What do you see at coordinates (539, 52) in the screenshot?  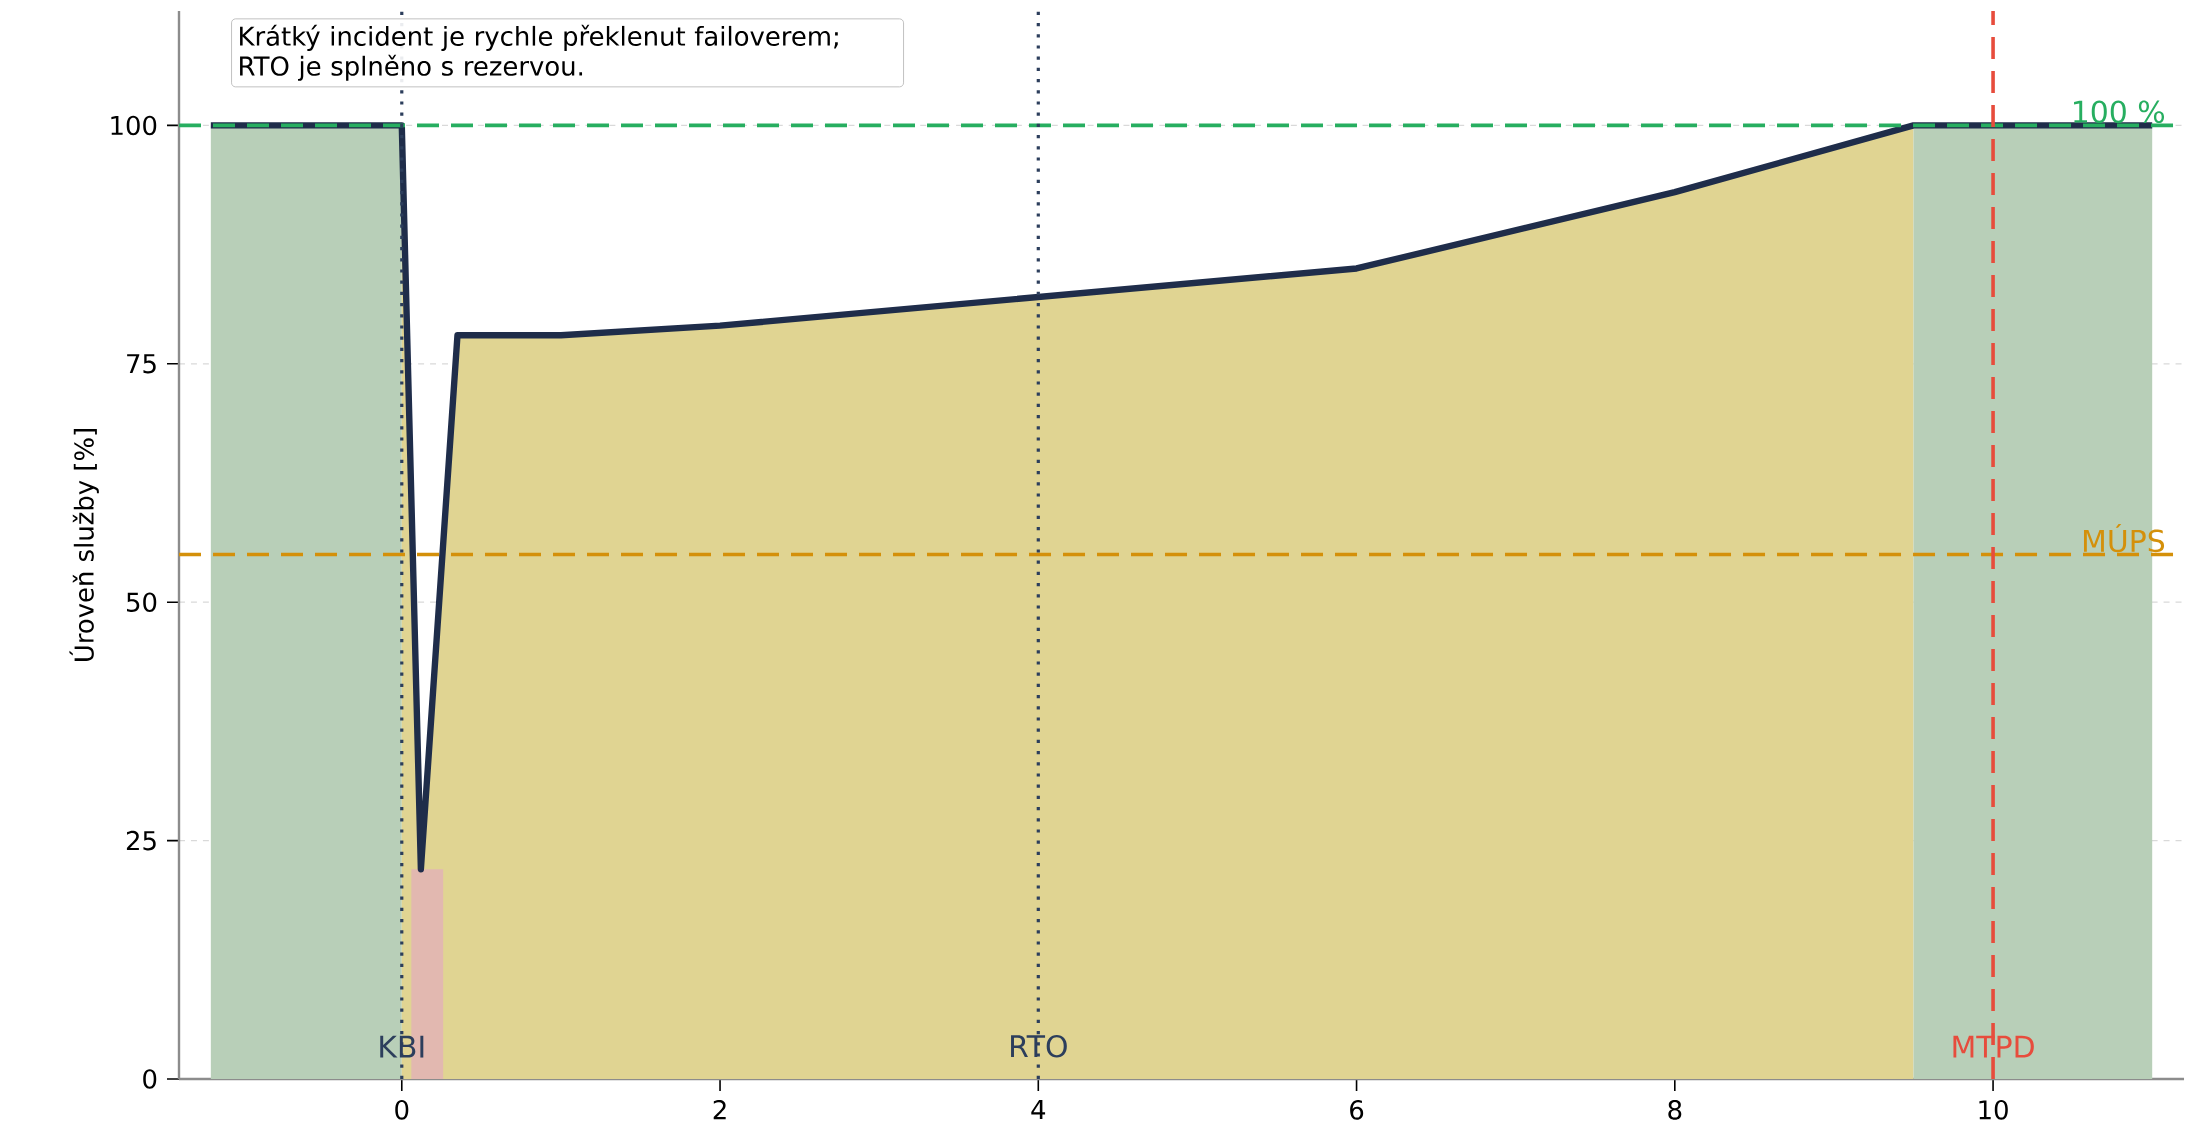 I see `annotation: Krátký incident je rychle překlenut failoverem; RTO je splněno s rezervou.` at bounding box center [539, 52].